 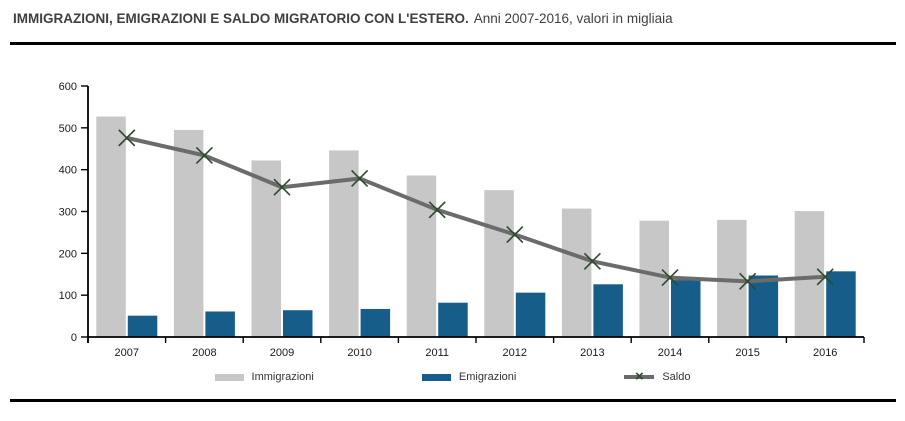 I want to click on emigrazioni-swatch-icon, so click(x=436, y=377).